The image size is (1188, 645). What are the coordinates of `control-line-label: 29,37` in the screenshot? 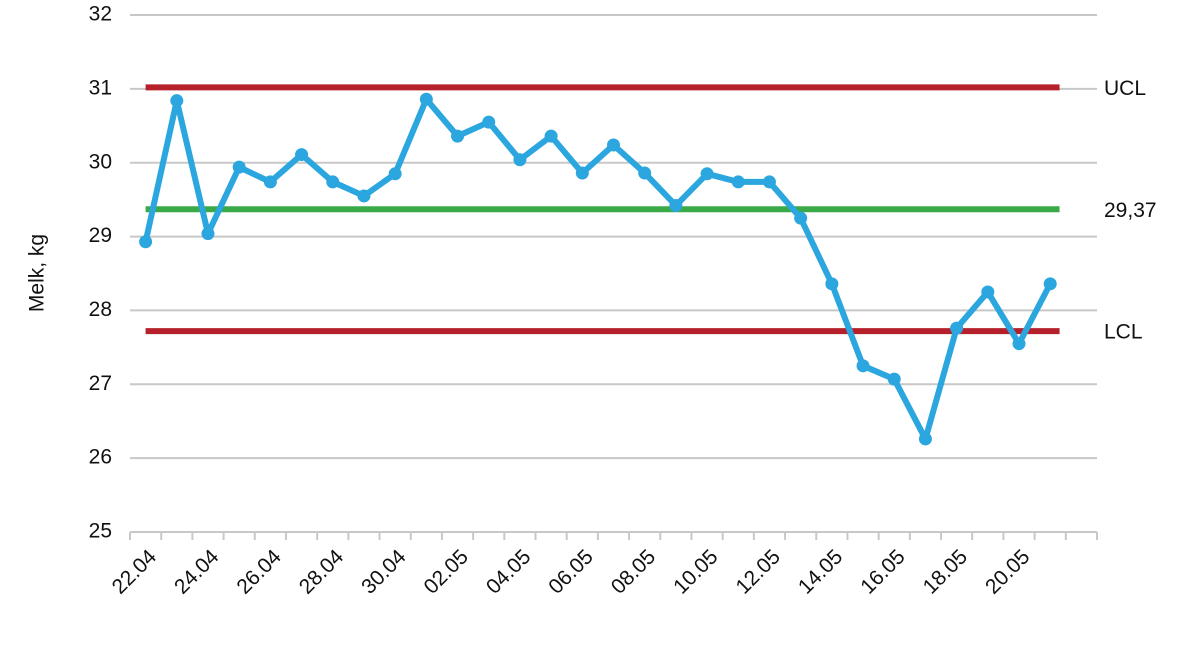 It's located at (1130, 210).